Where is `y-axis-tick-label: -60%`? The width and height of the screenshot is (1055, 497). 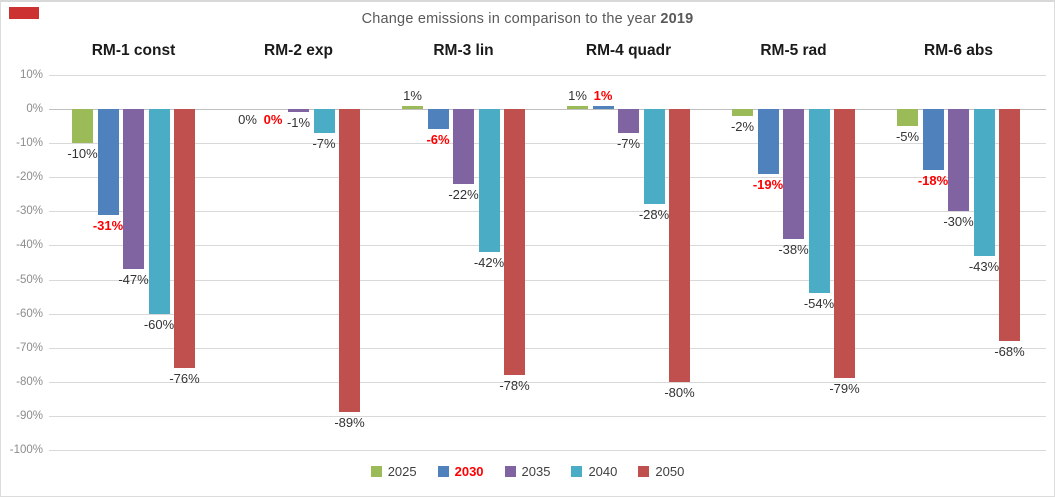 y-axis-tick-label: -60% is located at coordinates (29, 313).